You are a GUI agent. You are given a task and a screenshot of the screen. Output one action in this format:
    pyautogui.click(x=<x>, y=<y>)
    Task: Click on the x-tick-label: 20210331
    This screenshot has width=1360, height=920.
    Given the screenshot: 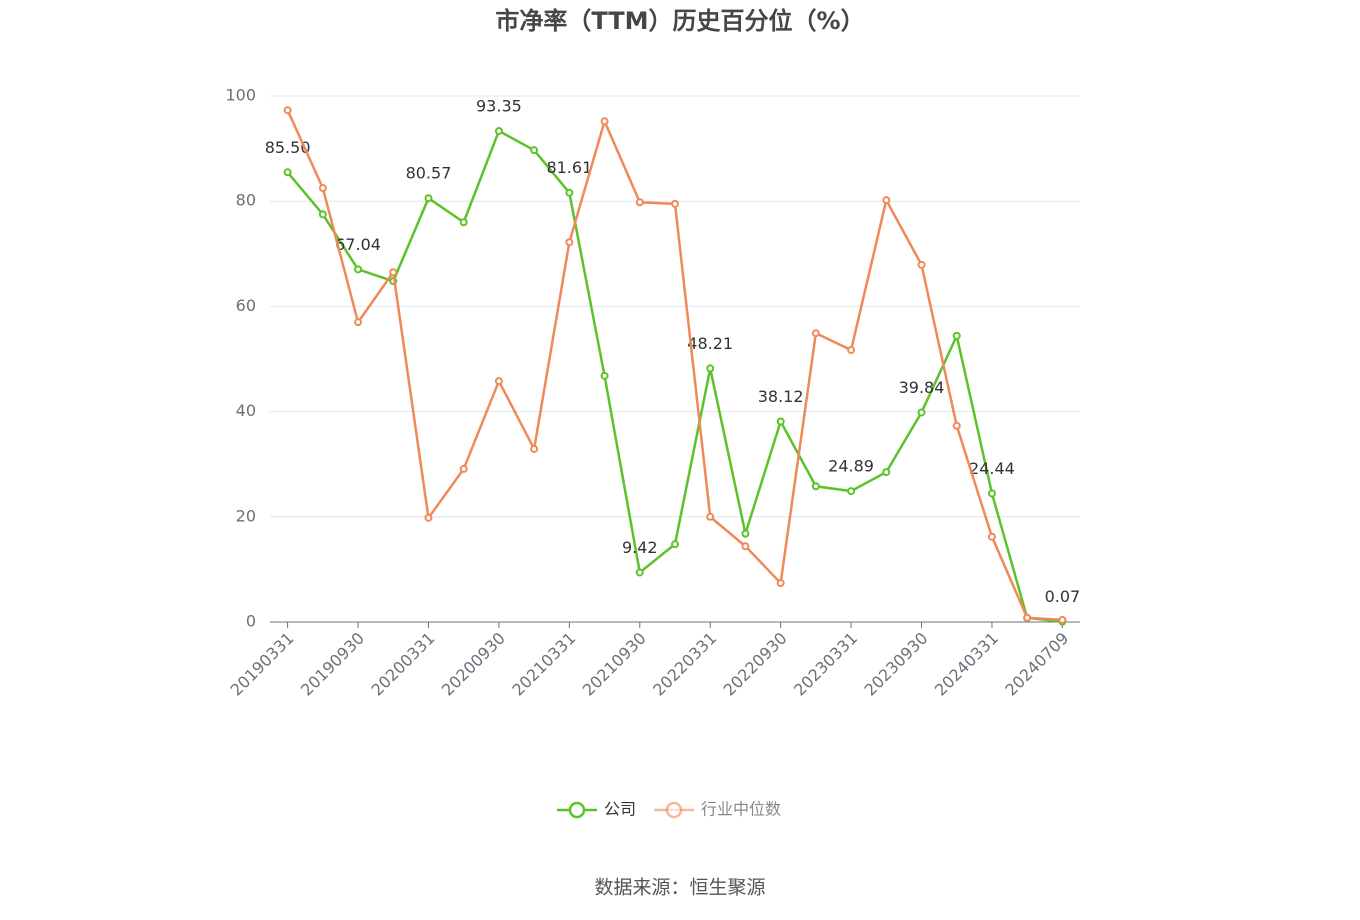 What is the action you would take?
    pyautogui.click(x=543, y=664)
    